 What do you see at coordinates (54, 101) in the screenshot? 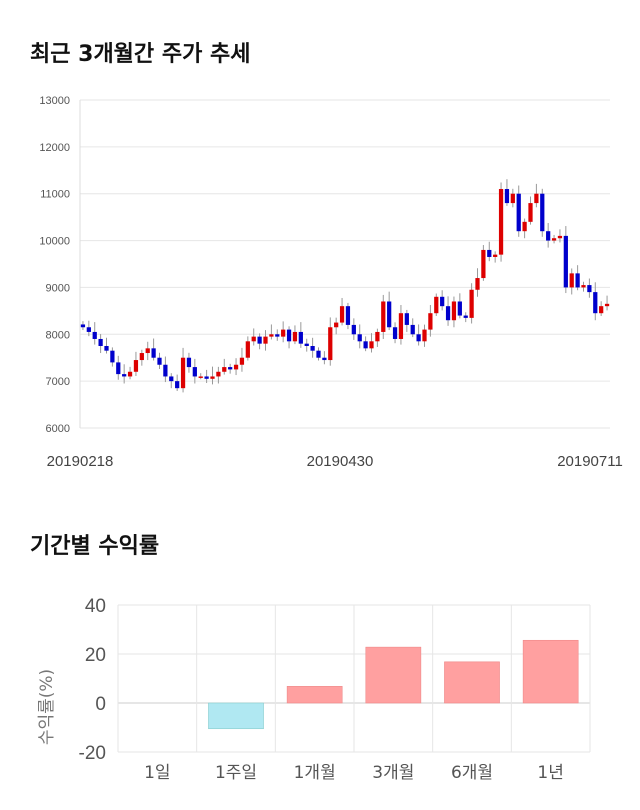
I see `y-tick-label: 13000` at bounding box center [54, 101].